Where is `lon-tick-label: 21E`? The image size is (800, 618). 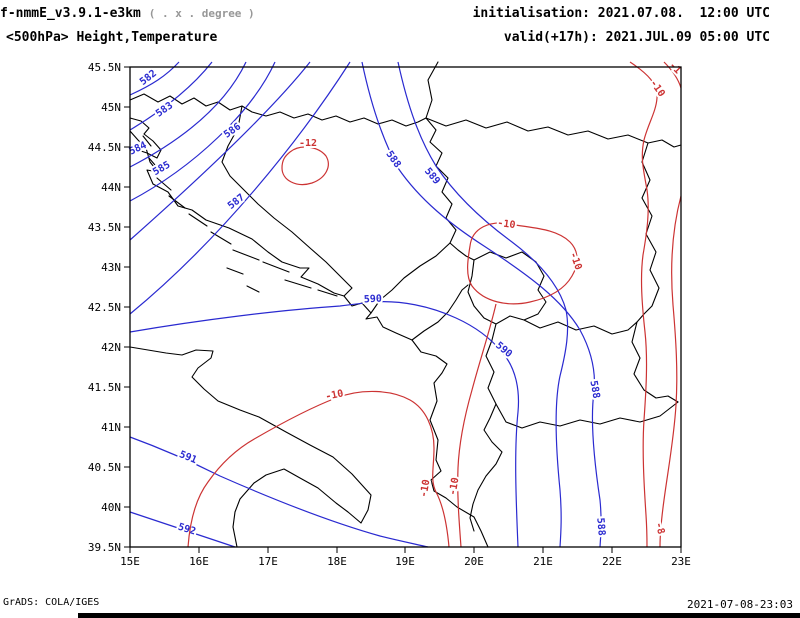
lon-tick-label: 21E is located at coordinates (543, 561).